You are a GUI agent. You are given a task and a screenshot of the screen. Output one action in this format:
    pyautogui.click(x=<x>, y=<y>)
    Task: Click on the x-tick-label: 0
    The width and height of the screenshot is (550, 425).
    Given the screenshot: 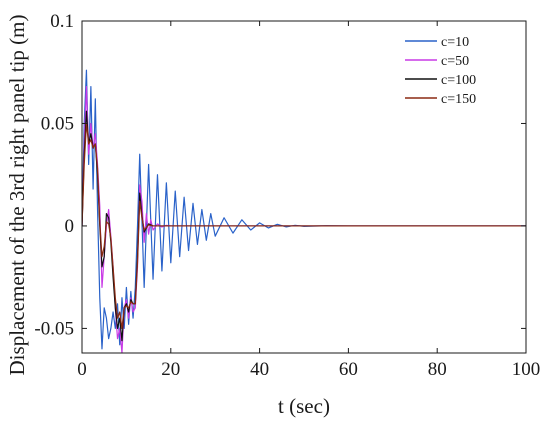 What is the action you would take?
    pyautogui.click(x=82, y=369)
    